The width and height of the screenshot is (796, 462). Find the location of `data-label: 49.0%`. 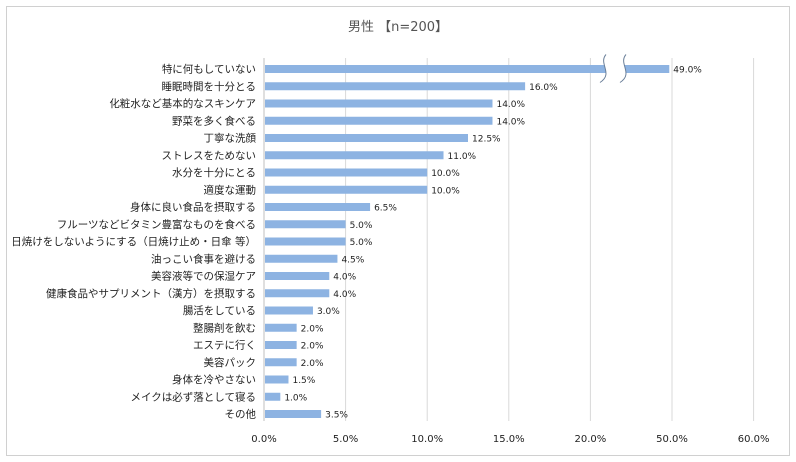

data-label: 49.0% is located at coordinates (687, 71).